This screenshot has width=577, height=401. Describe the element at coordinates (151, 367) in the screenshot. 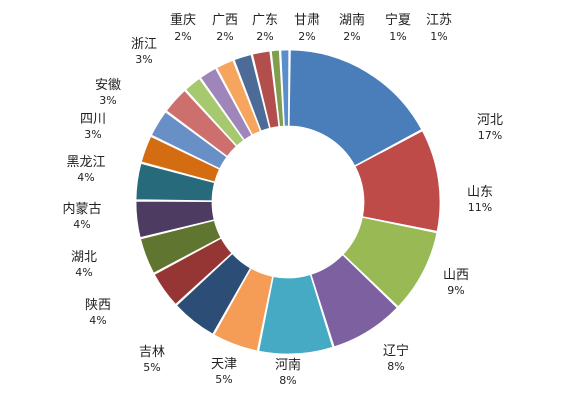

I see `slice-value-吉林: 5%` at that location.